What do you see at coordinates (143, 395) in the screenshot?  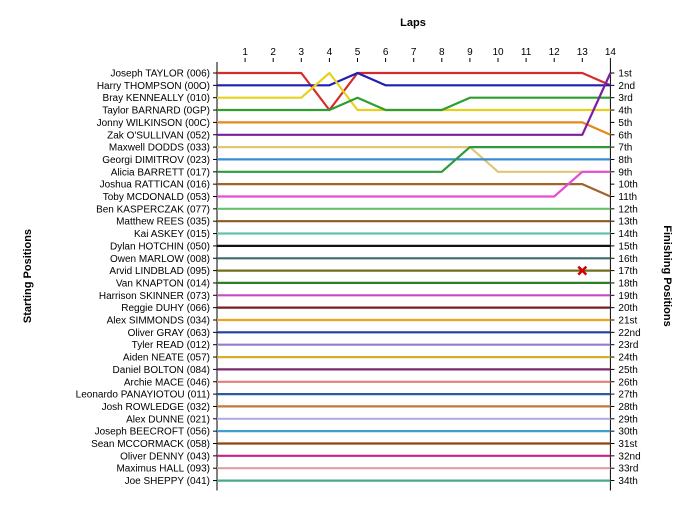 I see `driver-label: Leonardo PANAYIOTOU (011)` at bounding box center [143, 395].